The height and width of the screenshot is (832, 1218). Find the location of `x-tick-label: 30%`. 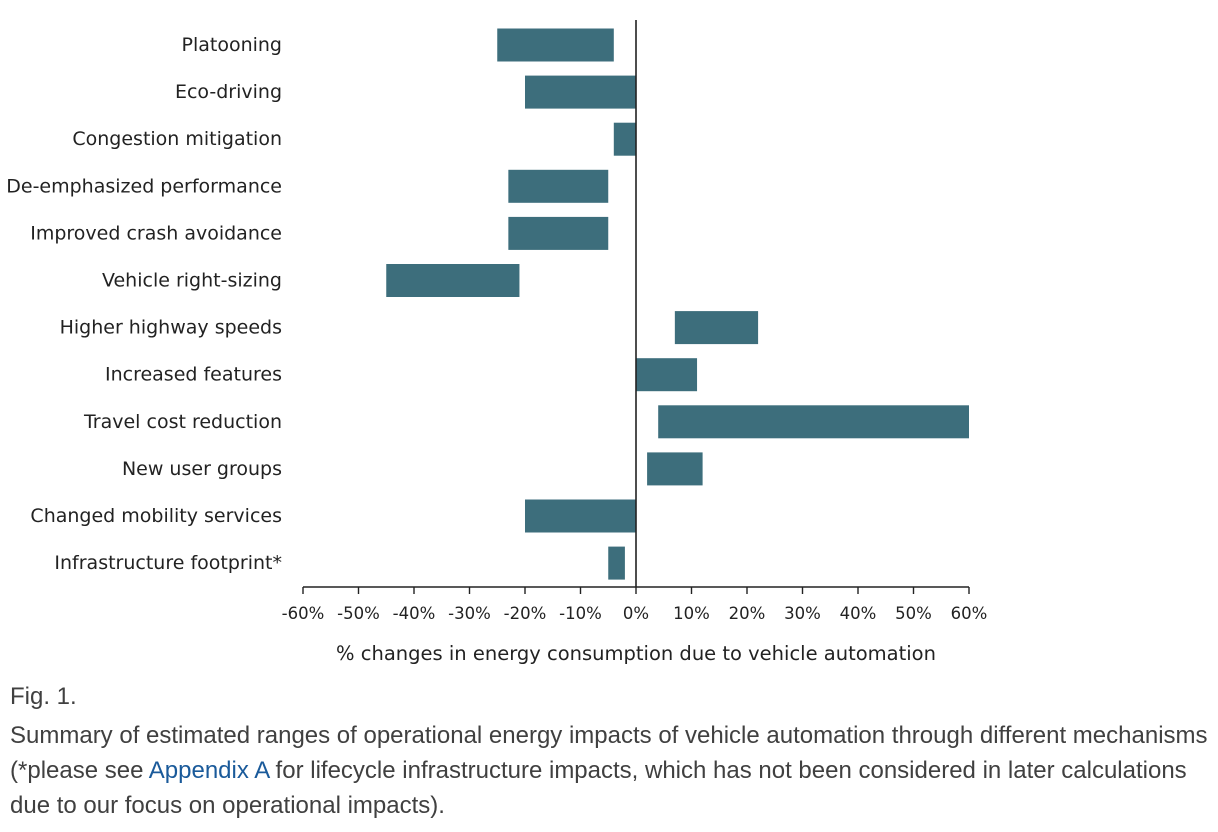

x-tick-label: 30% is located at coordinates (802, 613).